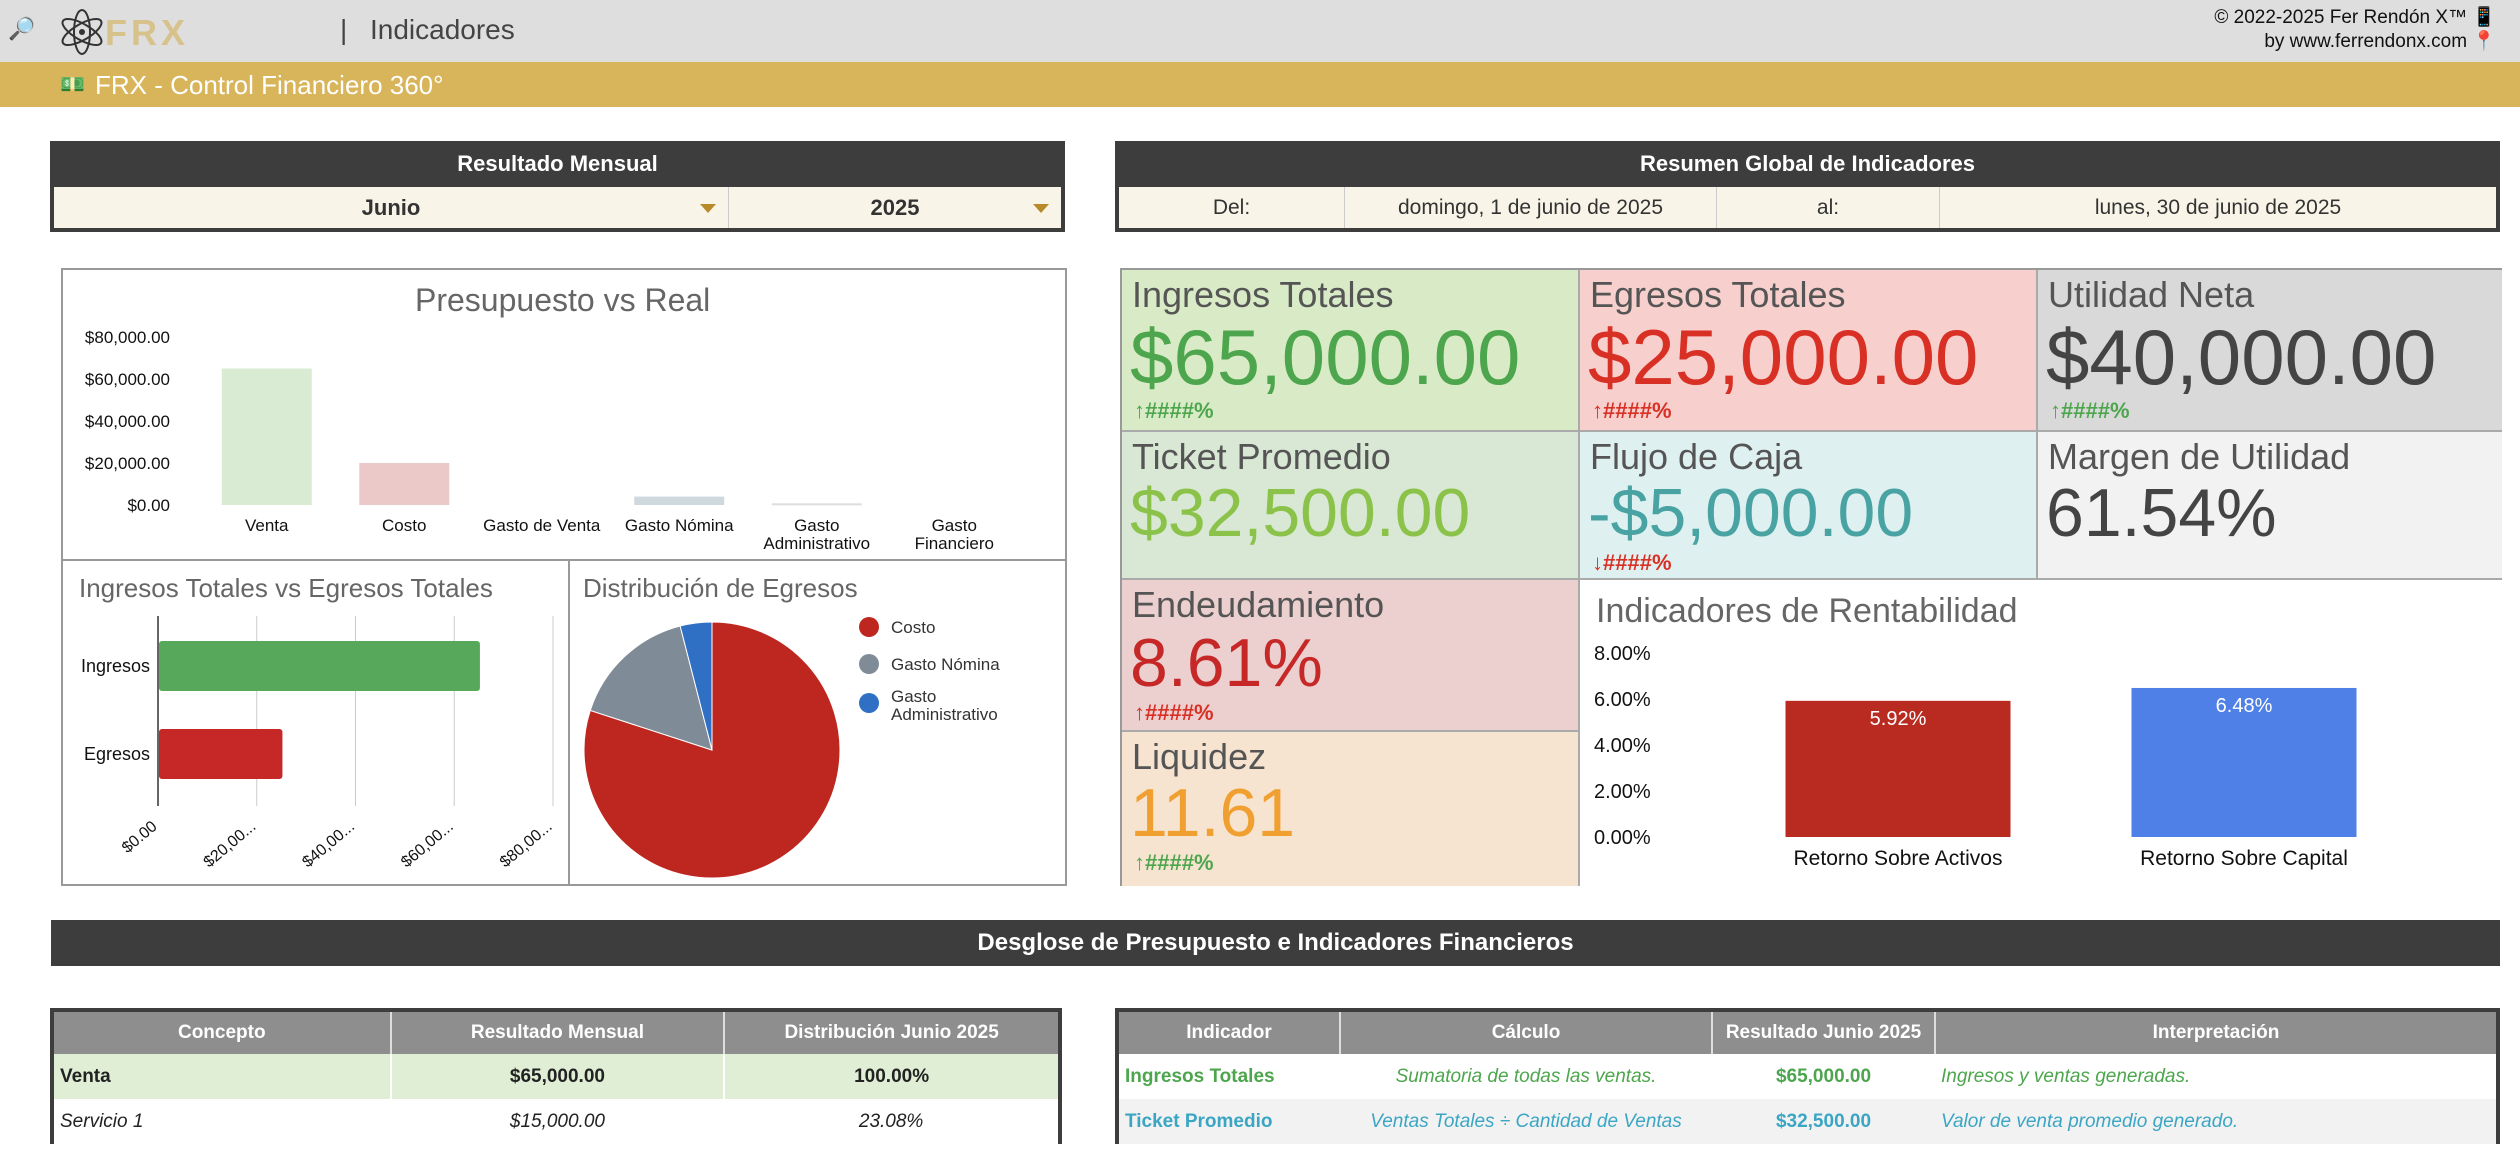 The image size is (2520, 1160). I want to click on table-cell: Ingresos y ventas generadas., so click(2066, 1076).